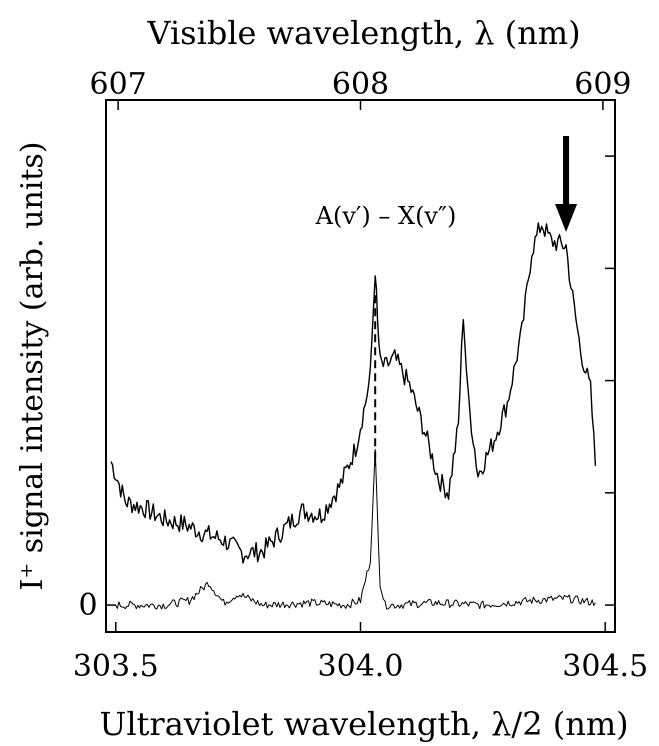  Describe the element at coordinates (32, 366) in the screenshot. I see `y-axis-title: I⁺ signal intensity (arb. units)` at that location.